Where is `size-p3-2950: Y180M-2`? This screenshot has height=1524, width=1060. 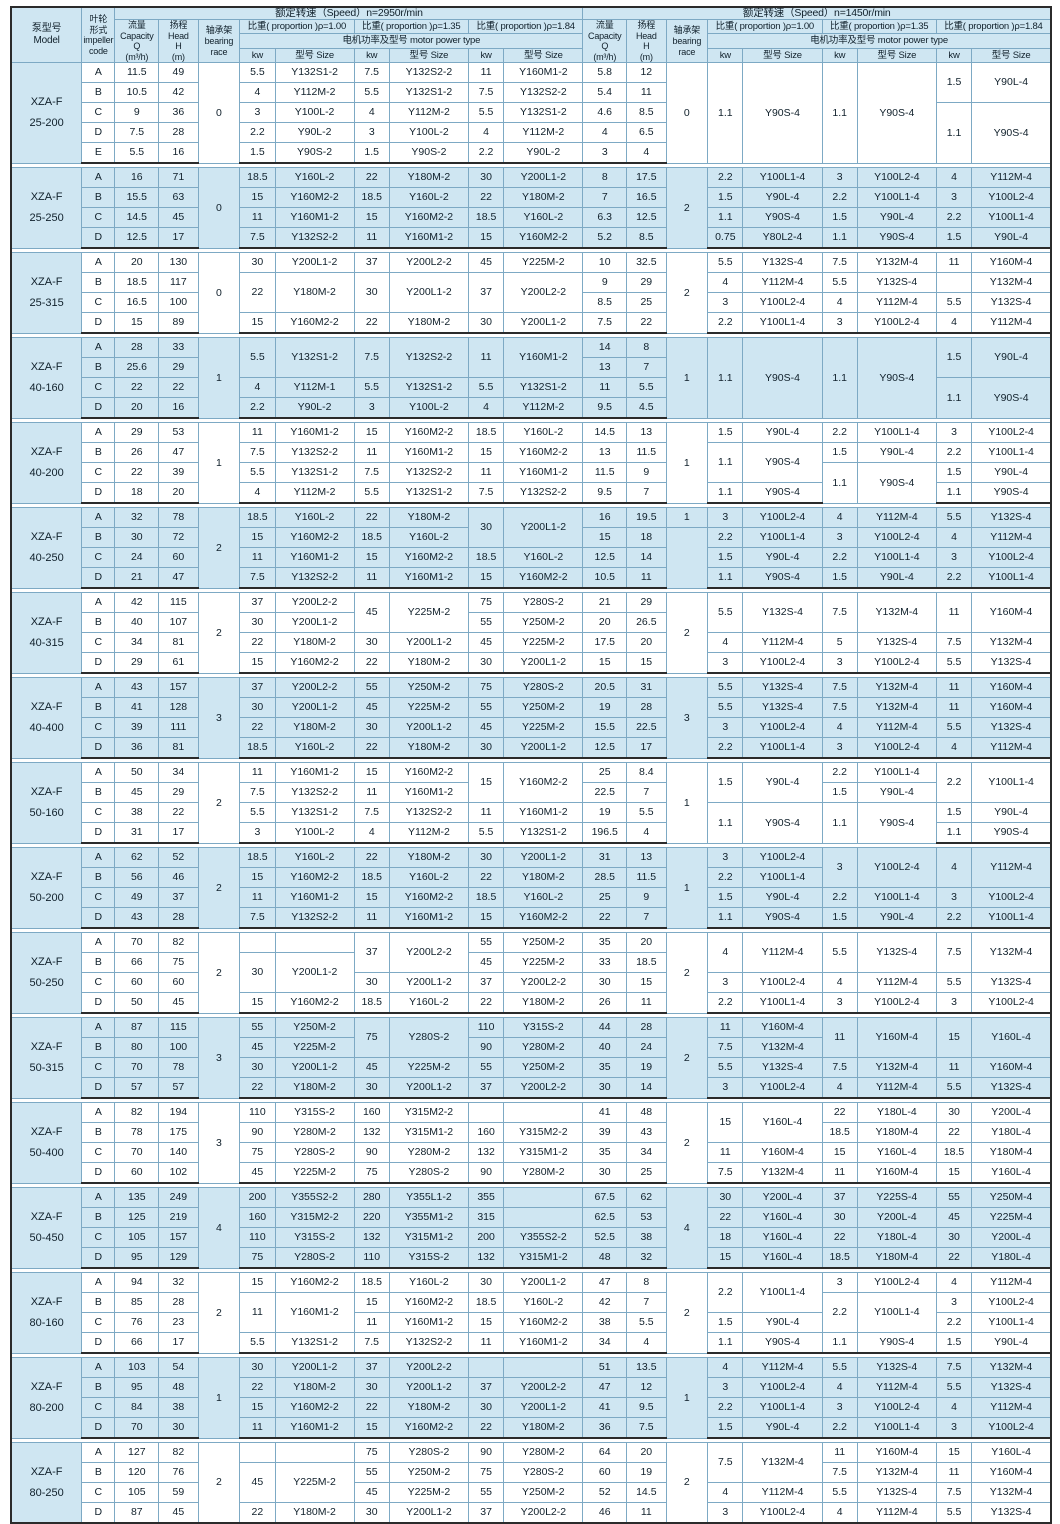 size-p3-2950: Y180M-2 is located at coordinates (543, 198).